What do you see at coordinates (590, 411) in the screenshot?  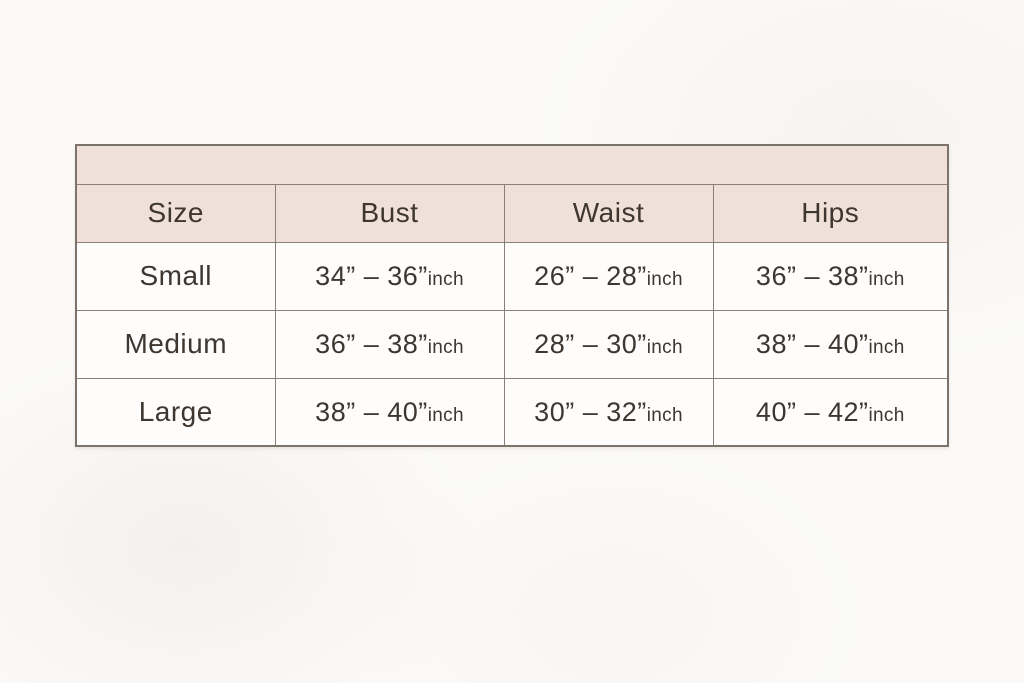 I see `measurement-range: 30” – 32”` at bounding box center [590, 411].